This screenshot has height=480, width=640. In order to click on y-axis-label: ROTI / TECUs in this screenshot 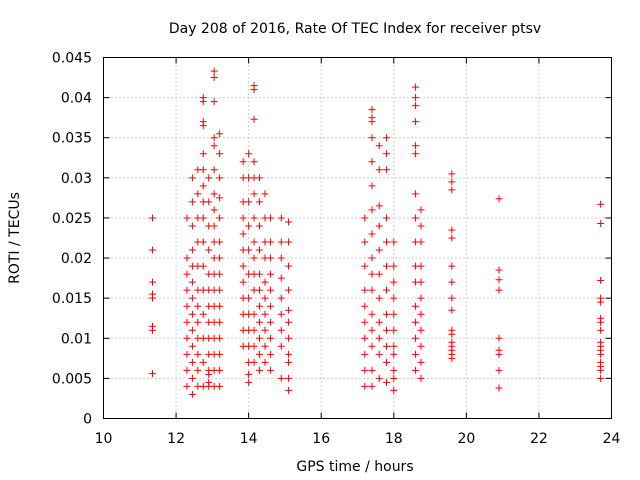, I will do `click(15, 238)`.